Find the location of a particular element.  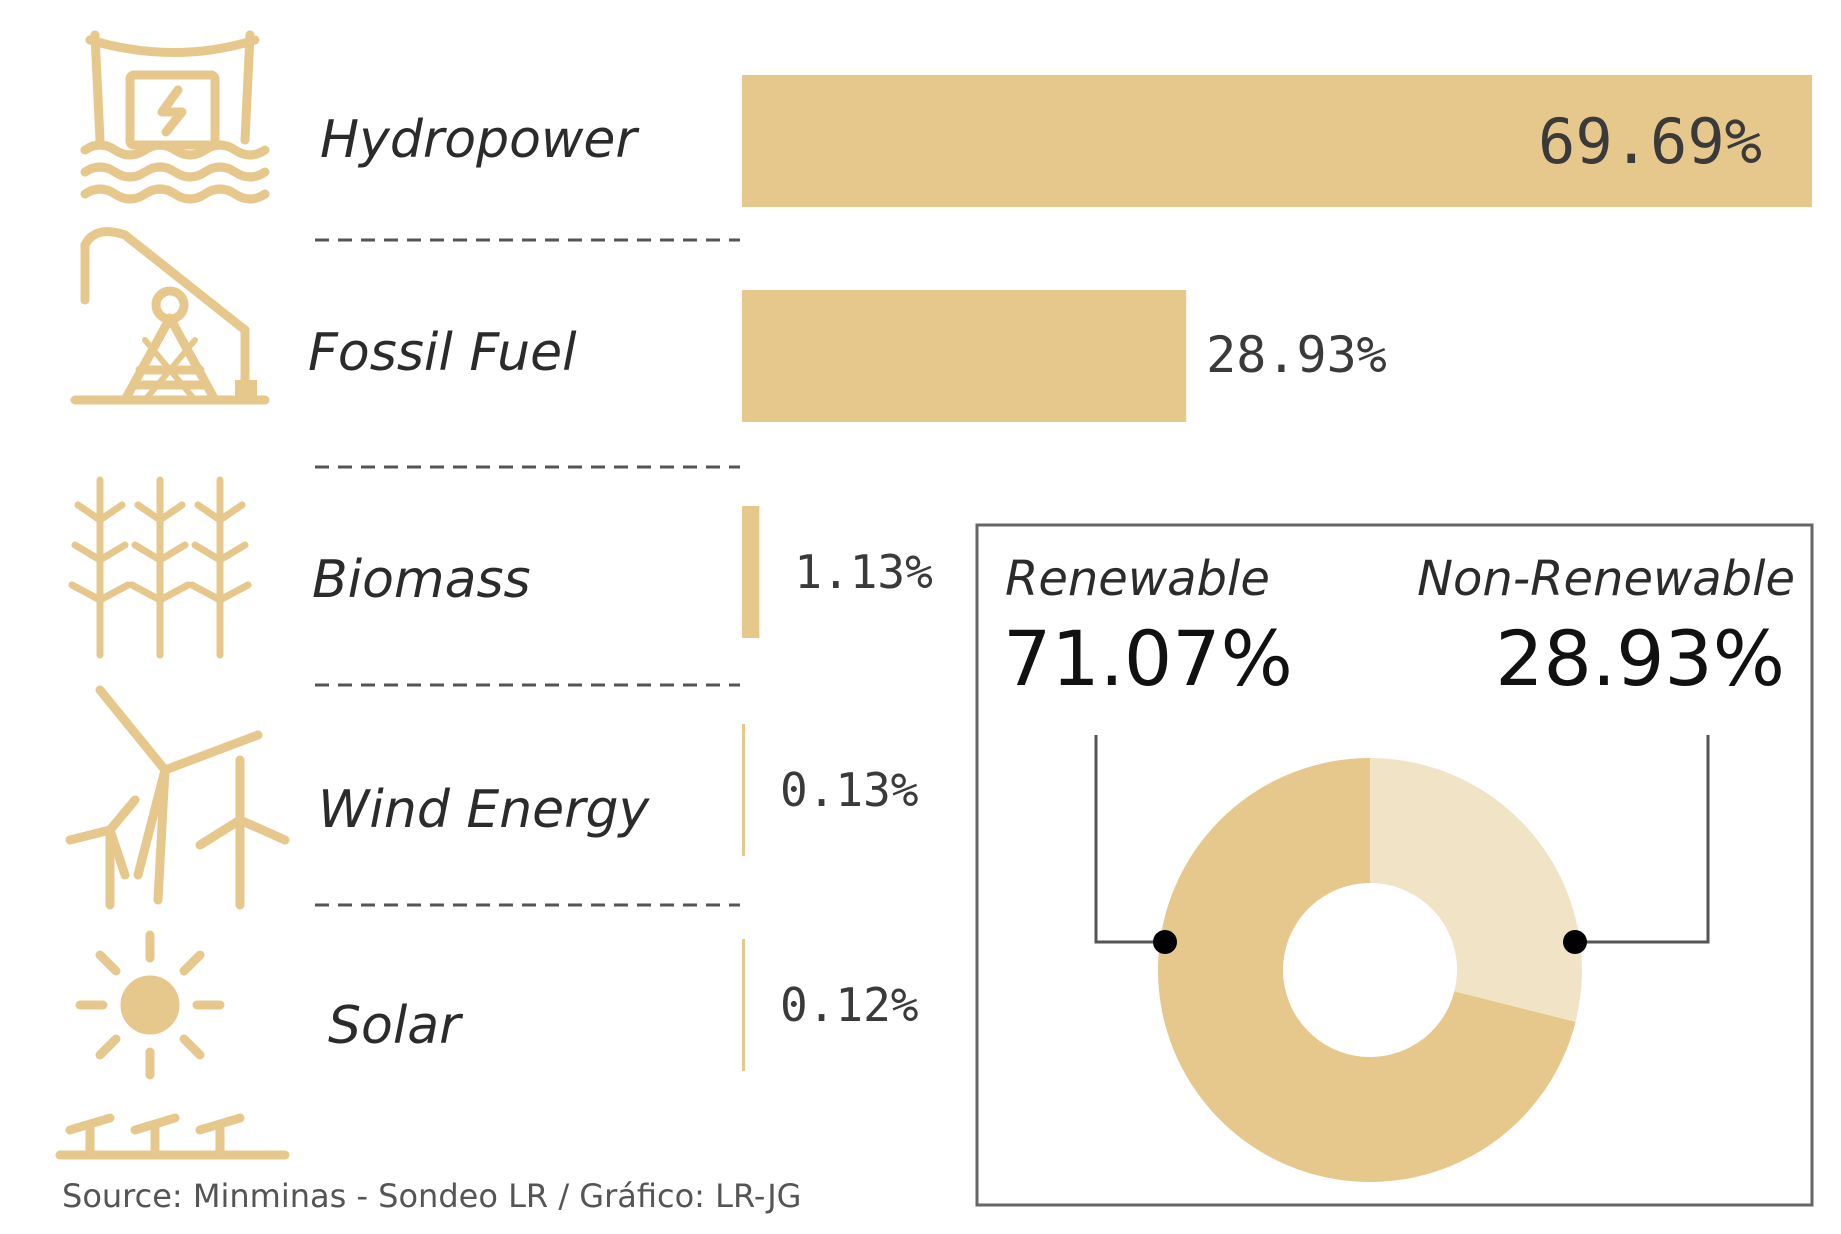

non-renewable-value: 28.93% is located at coordinates (1640, 658).